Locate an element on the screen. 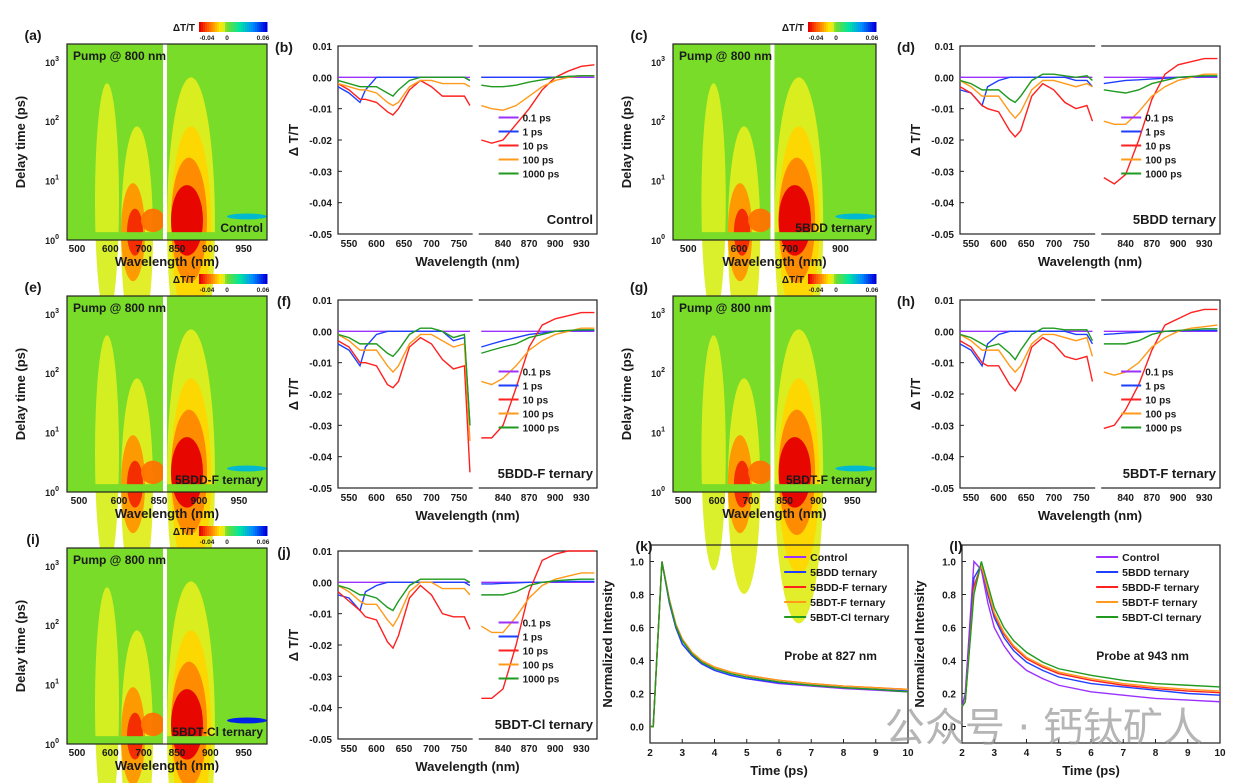 This screenshot has width=1243, height=783. y-tick-label: 0.4 is located at coordinates (949, 662).